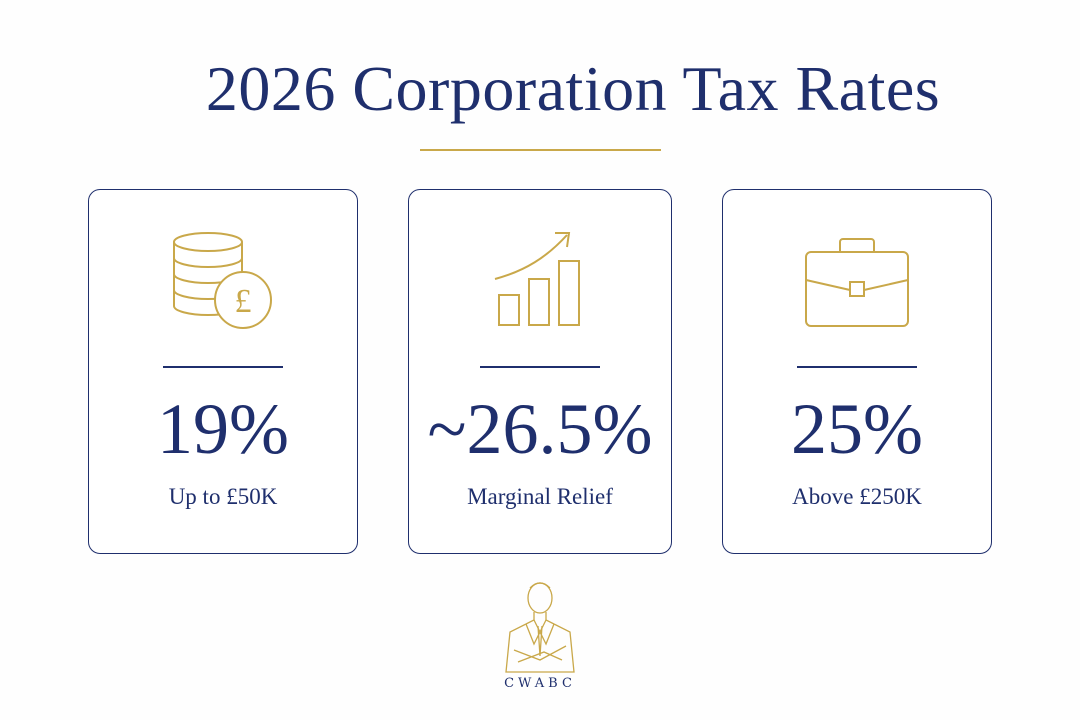 This screenshot has width=1080, height=720. I want to click on businessman-icon, so click(540, 641).